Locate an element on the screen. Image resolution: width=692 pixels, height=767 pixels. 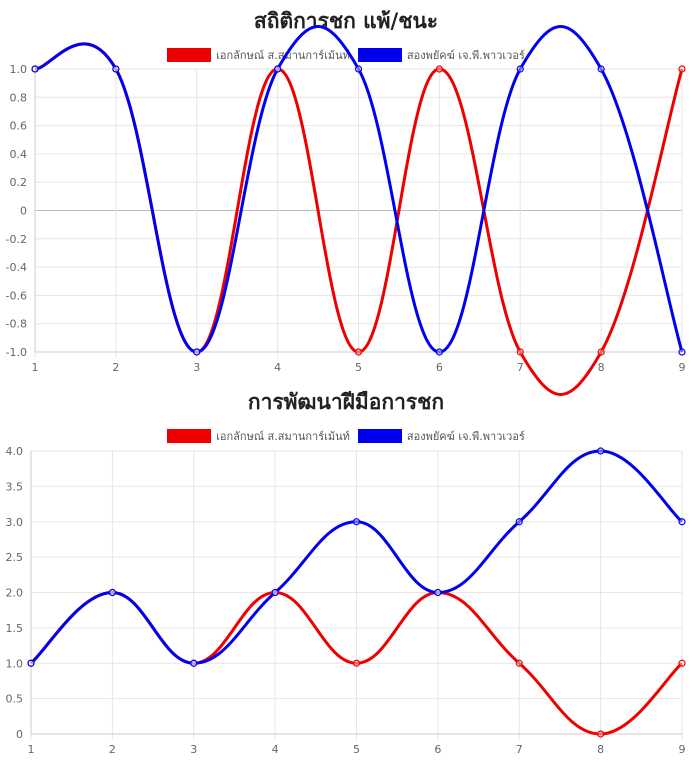
y-tick-label: -0.6 is located at coordinates (16, 295).